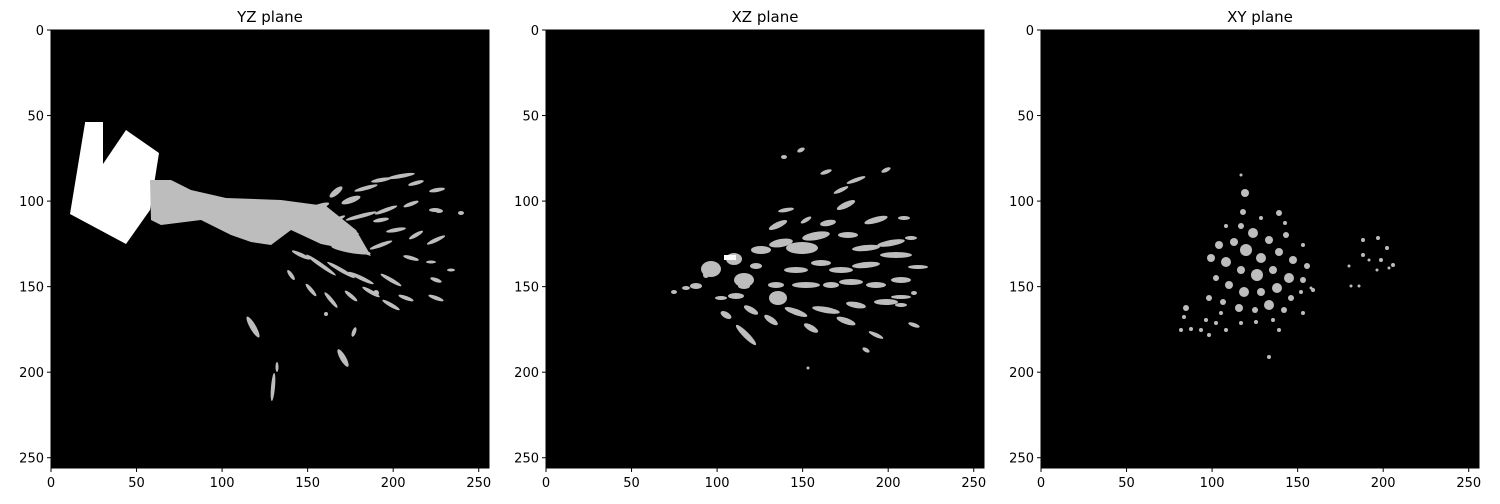 The height and width of the screenshot is (504, 1500). Describe the element at coordinates (765, 17) in the screenshot. I see `panel-title: XZ plane` at that location.